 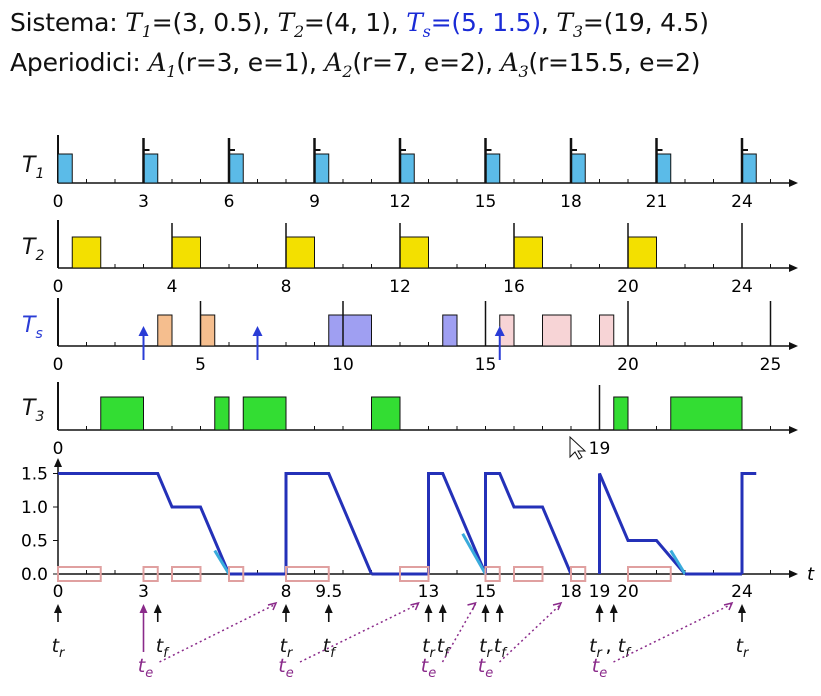 I want to click on tick-t1-7: 21, so click(x=657, y=202).